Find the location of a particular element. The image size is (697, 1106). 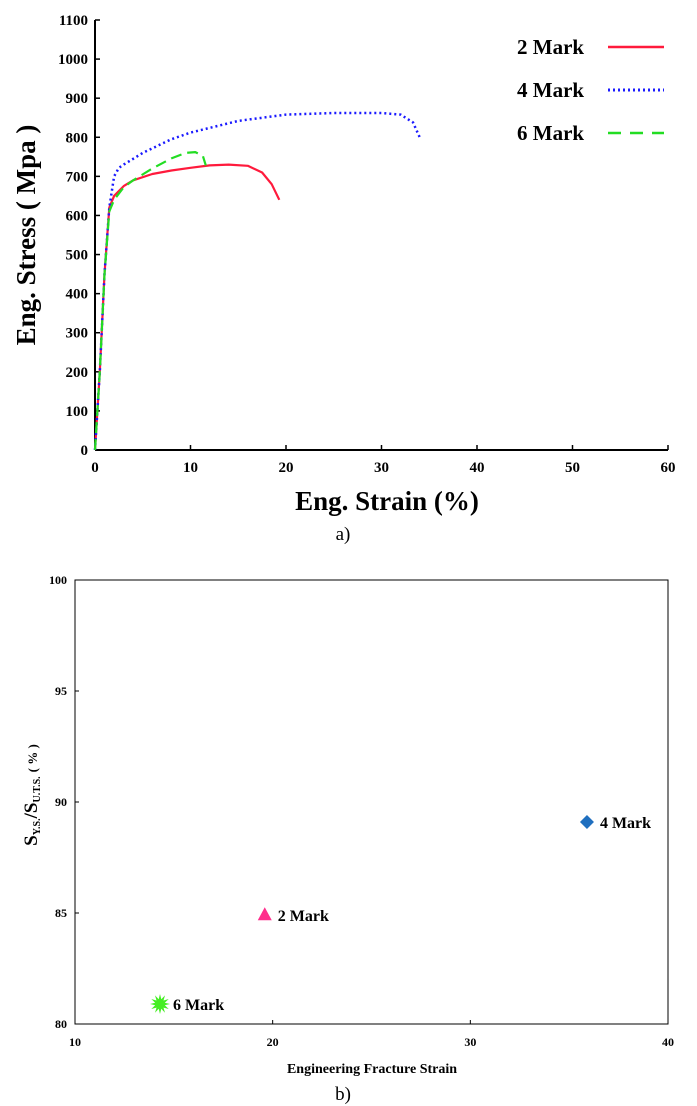

y-tick-label: 200 is located at coordinates (77, 373).